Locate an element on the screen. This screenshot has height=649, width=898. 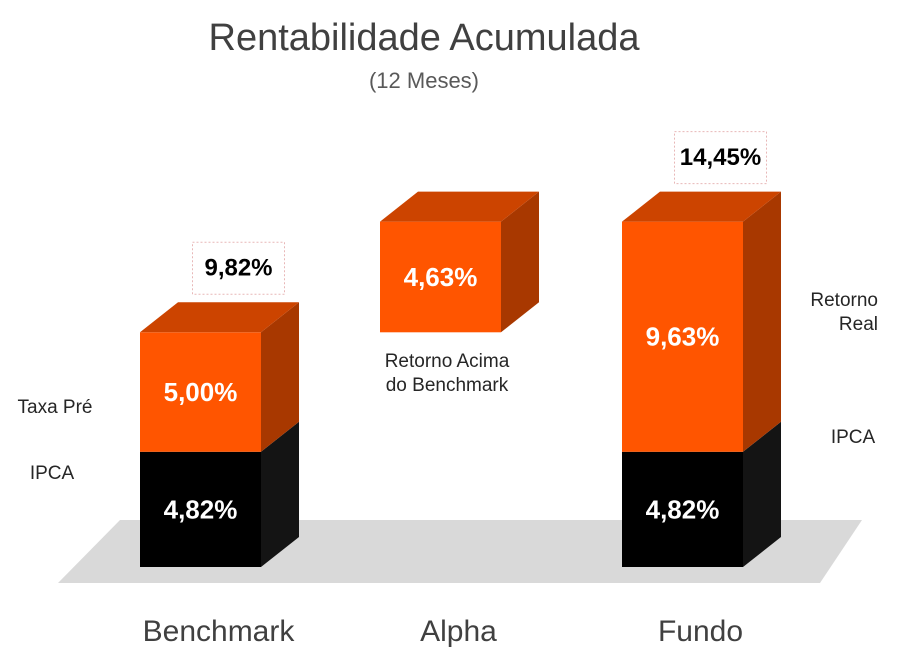
annotation-line: Taxa Pré is located at coordinates (55, 407).